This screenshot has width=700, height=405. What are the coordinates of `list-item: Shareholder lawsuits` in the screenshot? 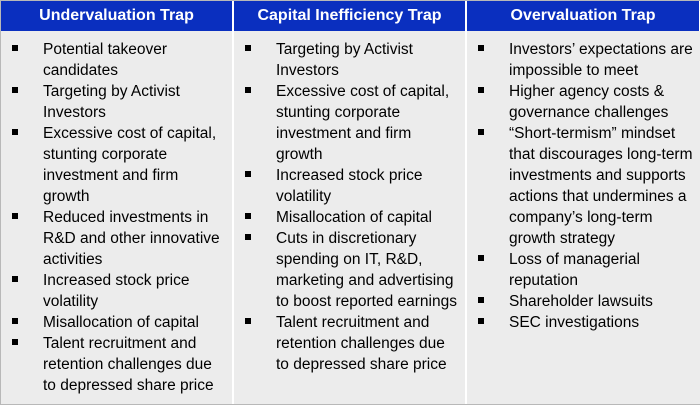 It's located at (581, 301).